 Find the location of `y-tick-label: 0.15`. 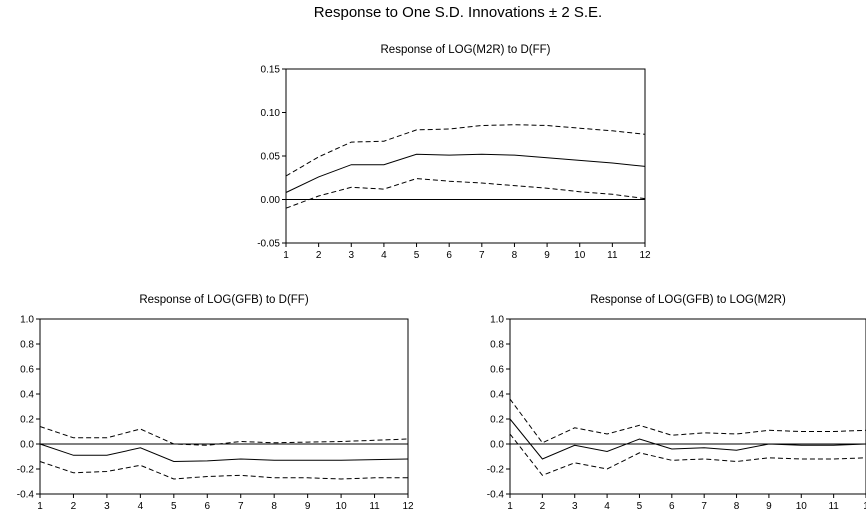

y-tick-label: 0.15 is located at coordinates (271, 70).